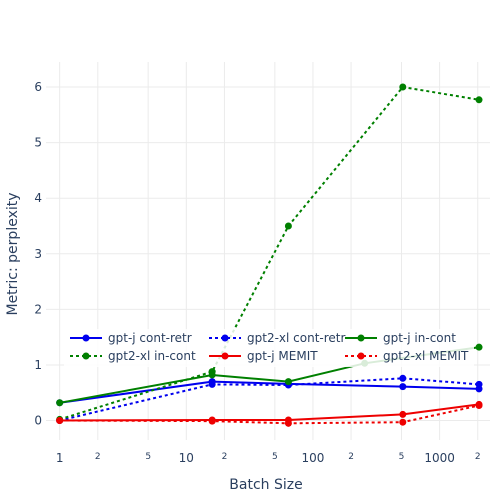  I want to click on series-gpt2-xl-memit, so click(269, 414).